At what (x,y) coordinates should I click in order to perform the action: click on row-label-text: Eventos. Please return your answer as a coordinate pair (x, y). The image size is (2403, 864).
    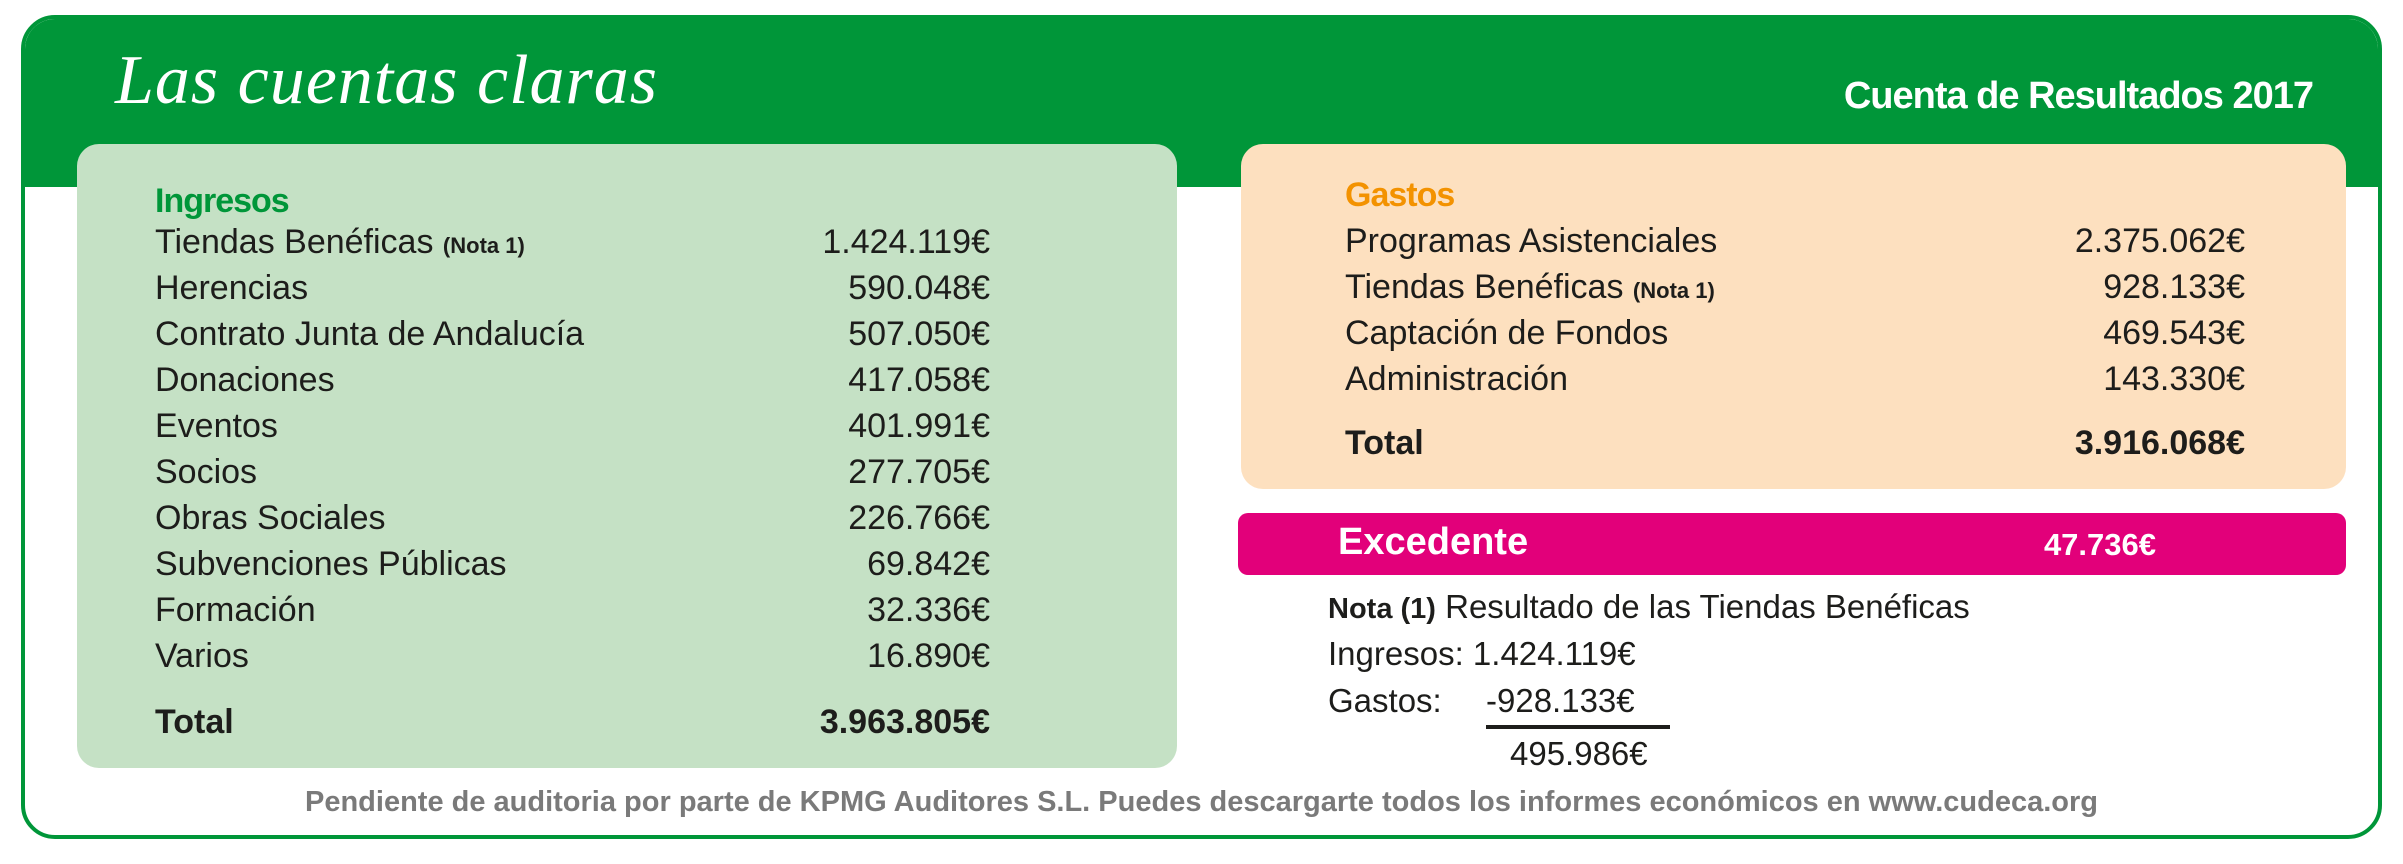
    Looking at the image, I should click on (216, 426).